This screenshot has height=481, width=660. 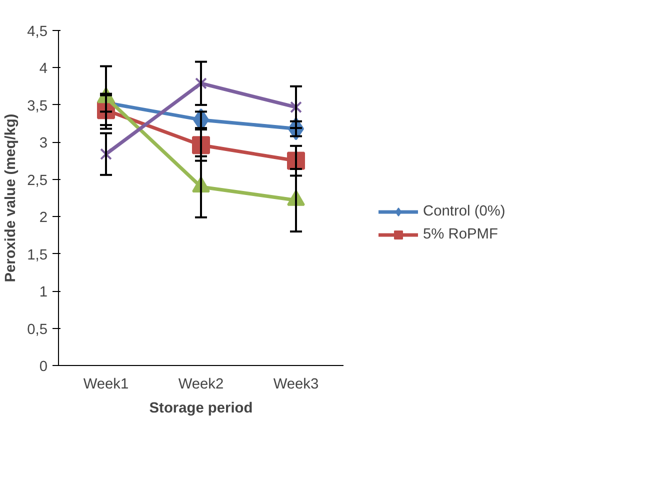 What do you see at coordinates (296, 384) in the screenshot?
I see `x-tick-label: Week3` at bounding box center [296, 384].